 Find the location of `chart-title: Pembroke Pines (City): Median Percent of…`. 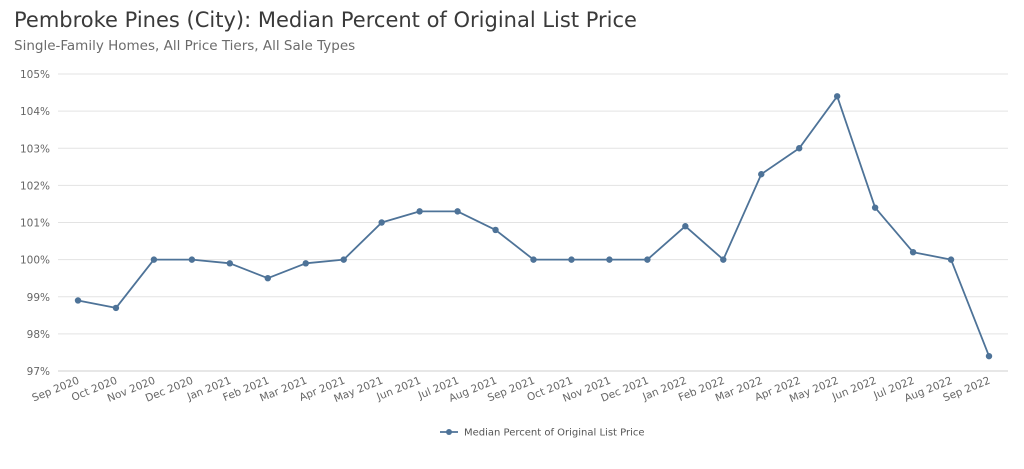

chart-title: Pembroke Pines (City): Median Percent of… is located at coordinates (325, 20).